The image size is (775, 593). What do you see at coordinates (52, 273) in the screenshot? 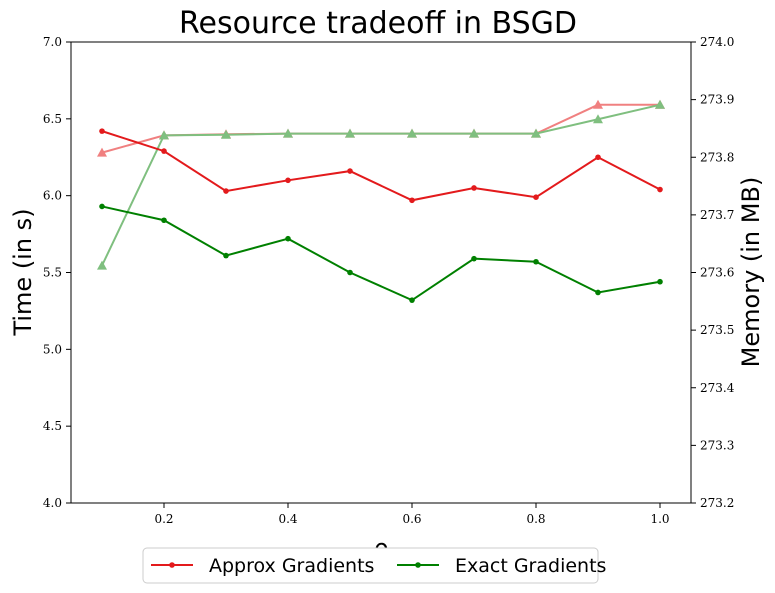
I see `y-tick-label-left: 5.5` at bounding box center [52, 273].